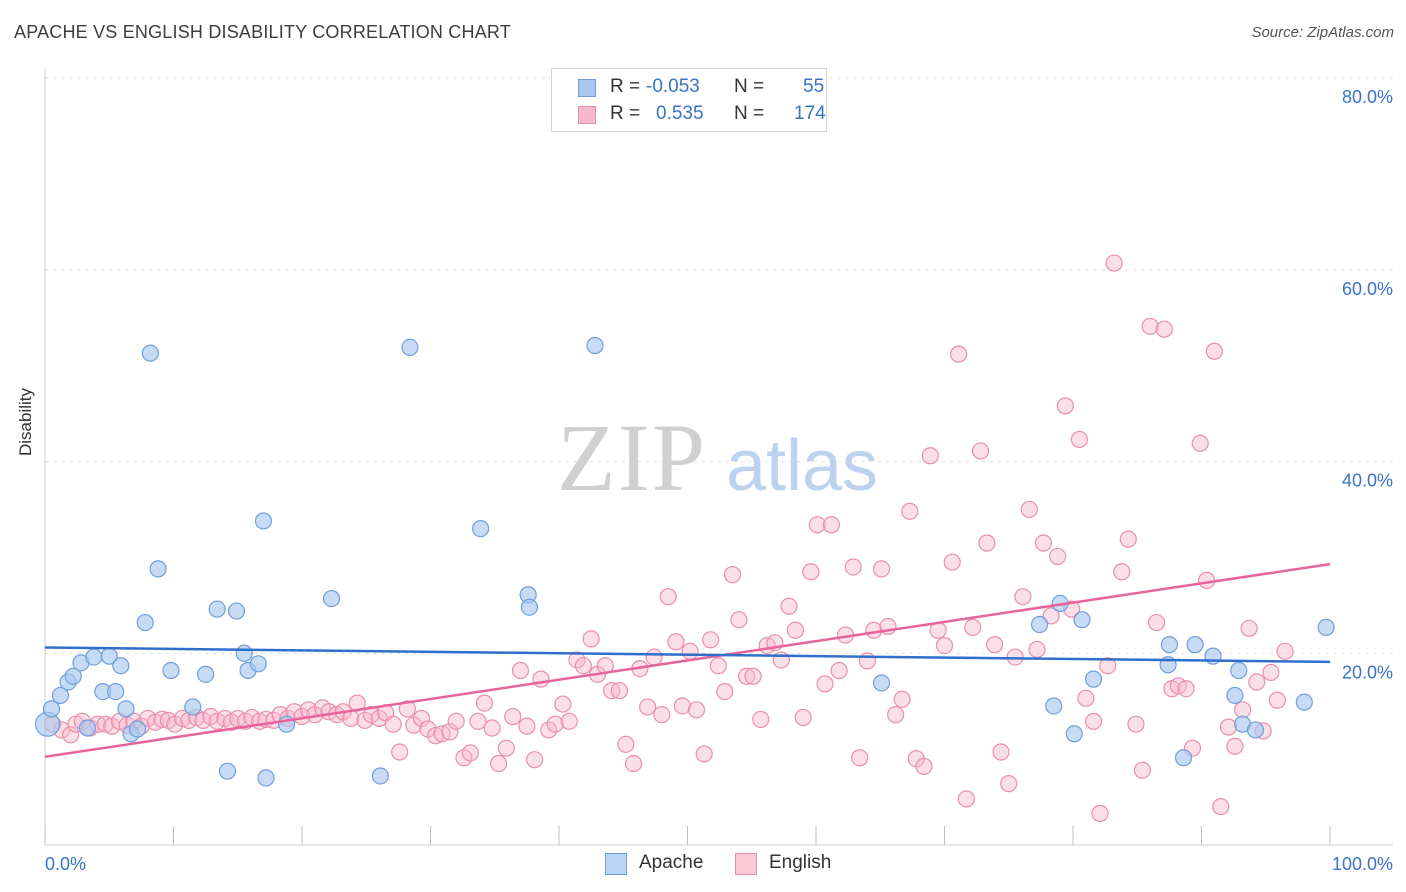  What do you see at coordinates (25, 421) in the screenshot?
I see `y-axis-label: Disability` at bounding box center [25, 421].